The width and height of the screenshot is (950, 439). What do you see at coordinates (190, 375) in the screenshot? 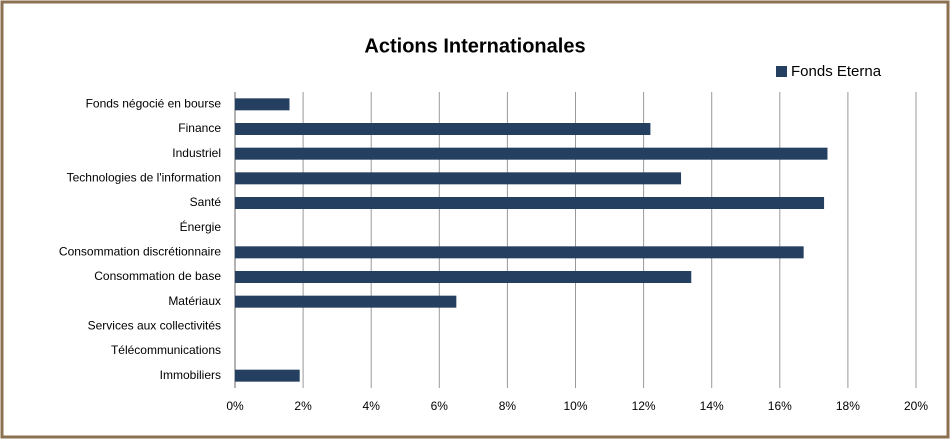
I see `y-tick-label: Immobiliers` at bounding box center [190, 375].